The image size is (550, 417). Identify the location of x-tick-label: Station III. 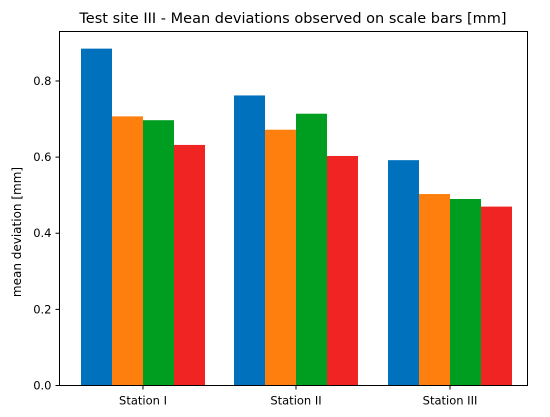
(450, 401).